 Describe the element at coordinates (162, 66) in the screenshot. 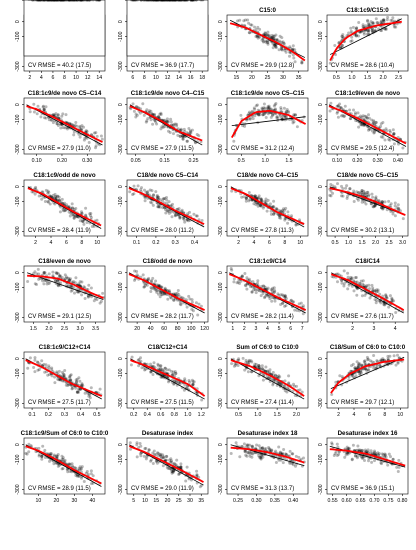

I see `cv-rmse-label: CV RMSE = 36.9 (17.7)` at that location.